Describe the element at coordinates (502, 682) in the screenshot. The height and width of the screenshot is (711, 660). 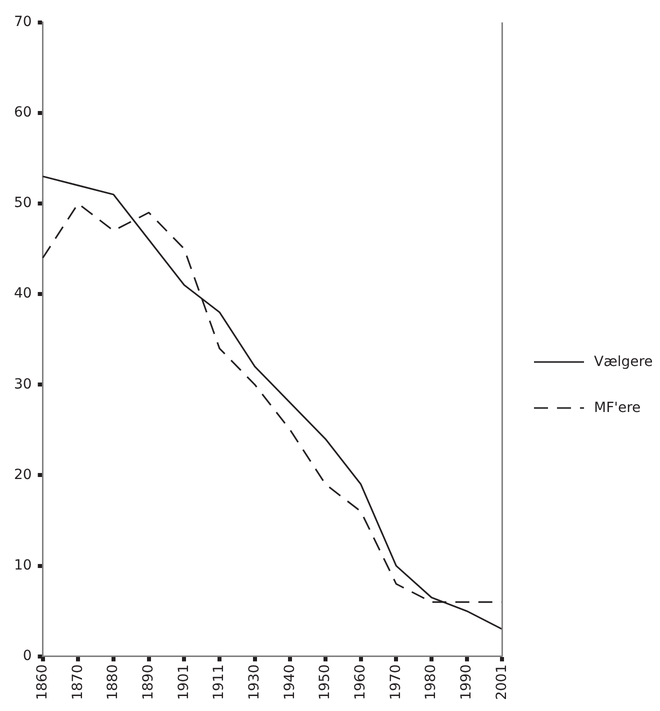
I see `x-tick-label: 2001` at that location.